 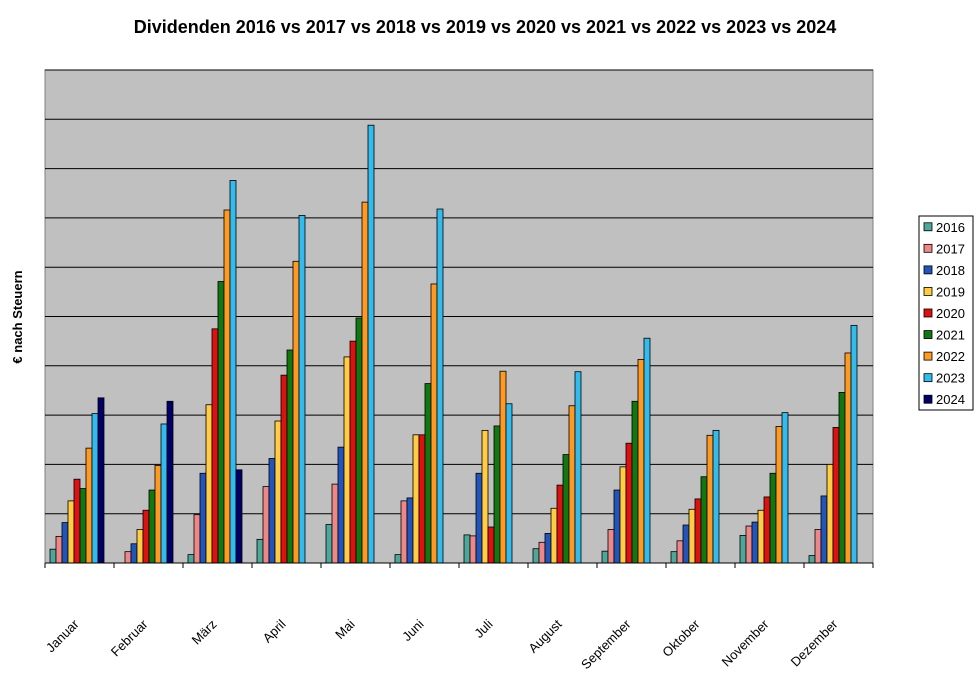 I want to click on bar-2016-dezember, so click(x=812, y=559).